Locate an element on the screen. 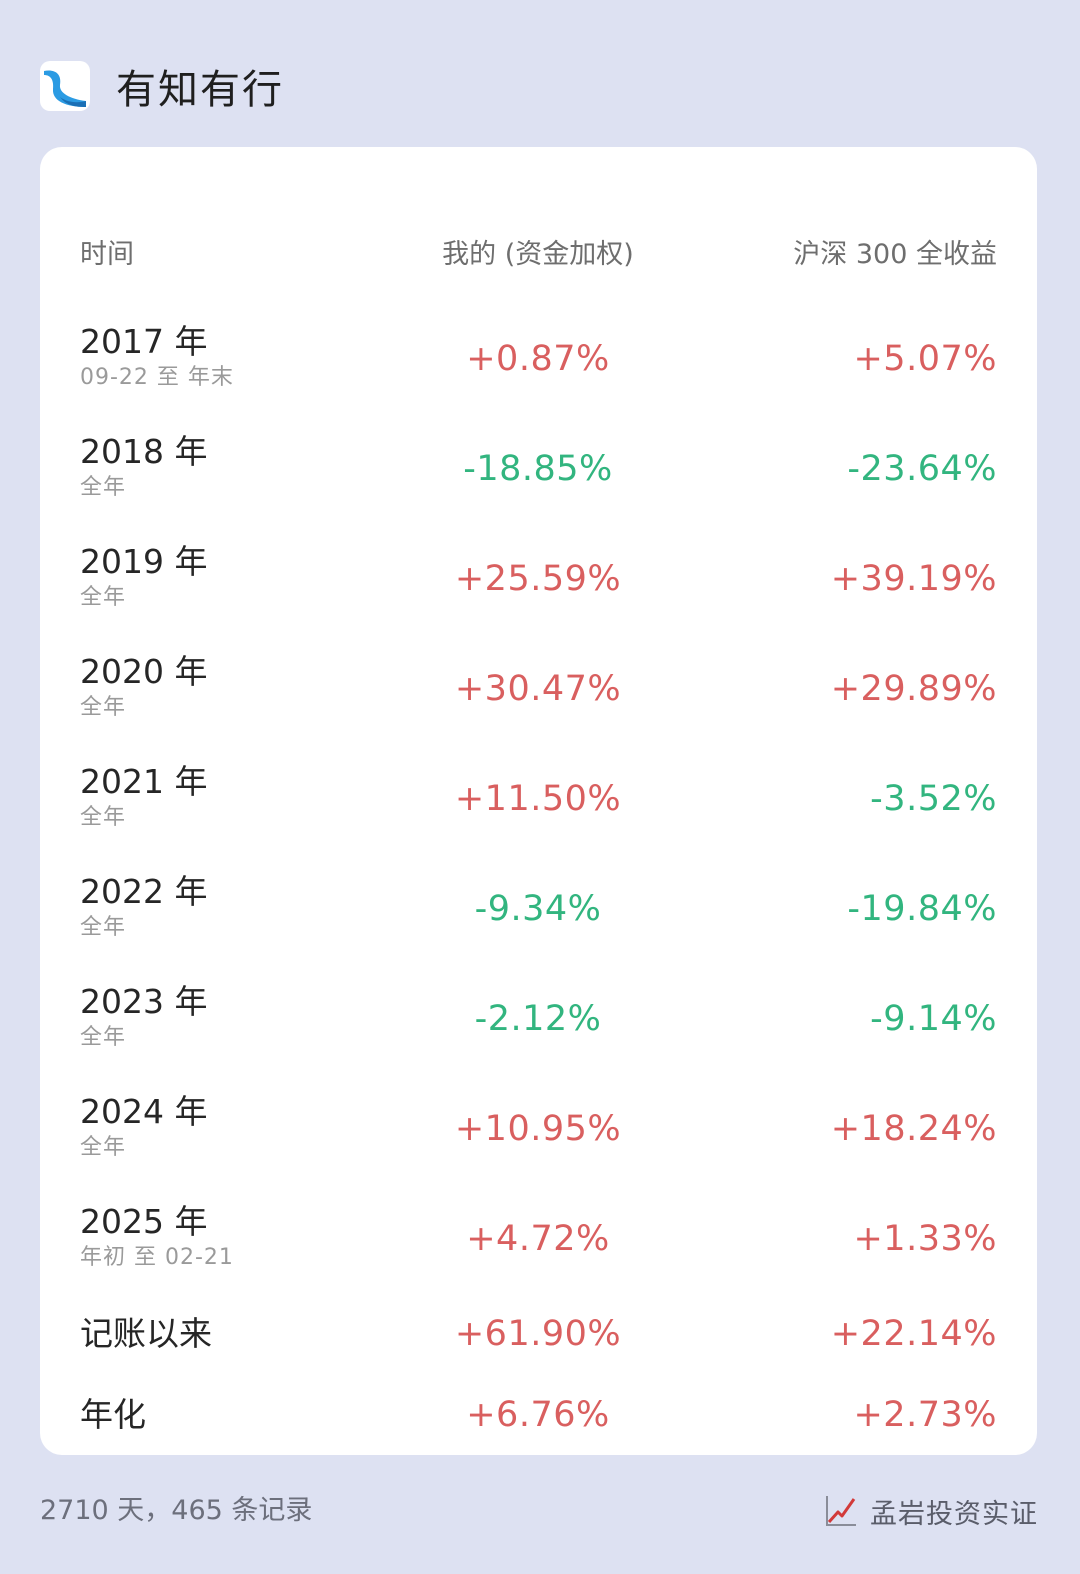  header-index: 沪深 300 全收益 is located at coordinates (895, 254).